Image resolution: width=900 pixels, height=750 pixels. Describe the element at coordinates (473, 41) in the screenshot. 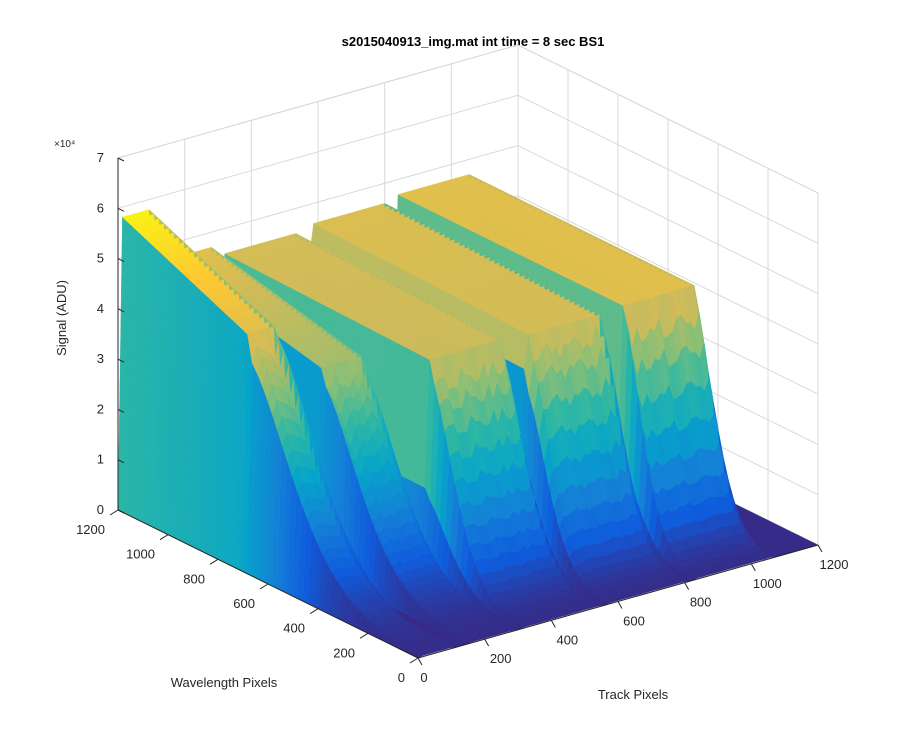

I see `chart-title: s2015040913_img.mat int time = 8 sec BS1` at that location.